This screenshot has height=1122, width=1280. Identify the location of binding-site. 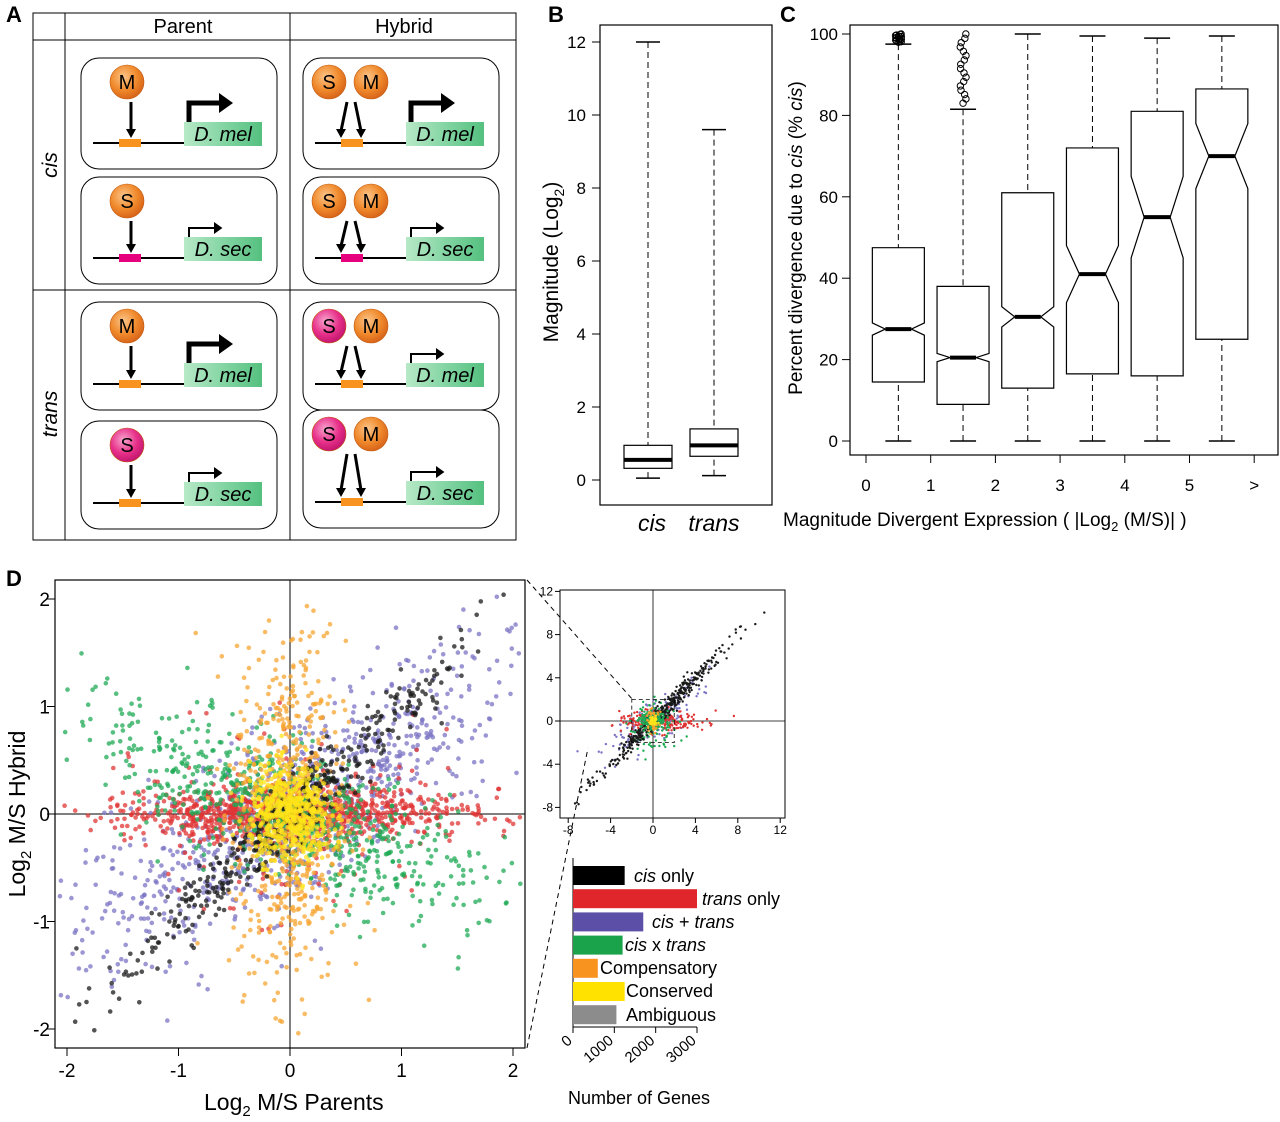
(130, 503).